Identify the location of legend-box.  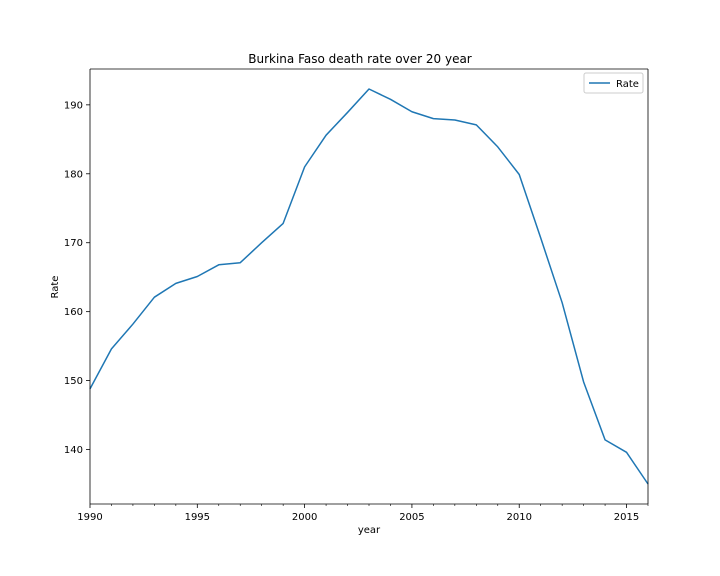
(613, 83).